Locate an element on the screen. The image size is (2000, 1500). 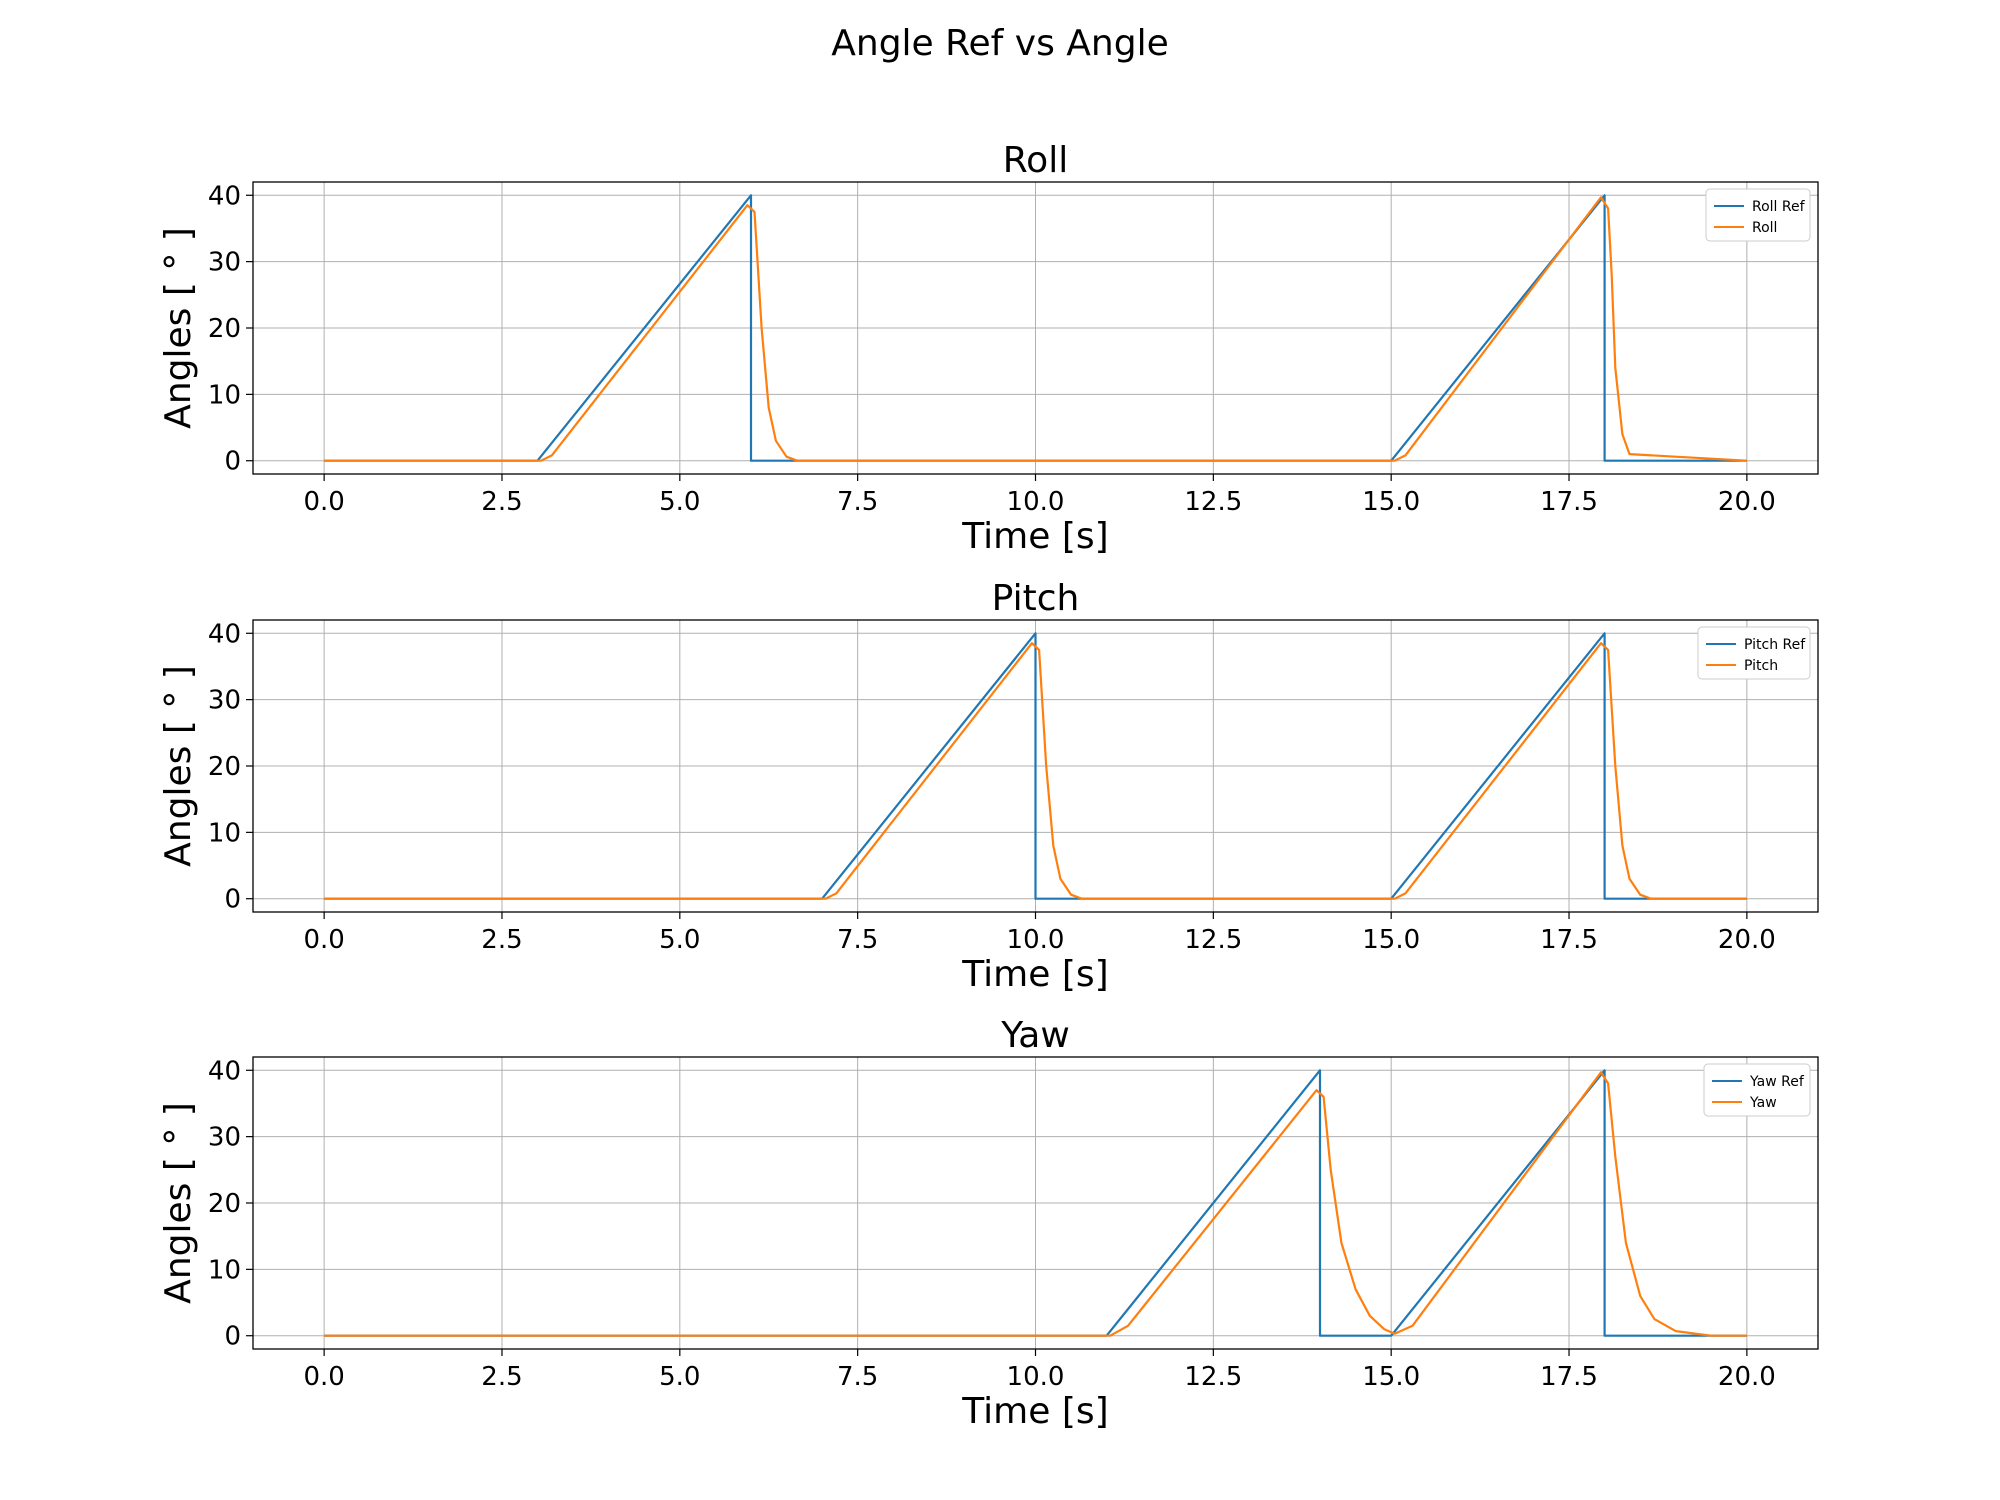
legend: Yaw Ref Yaw is located at coordinates (1757, 1090).